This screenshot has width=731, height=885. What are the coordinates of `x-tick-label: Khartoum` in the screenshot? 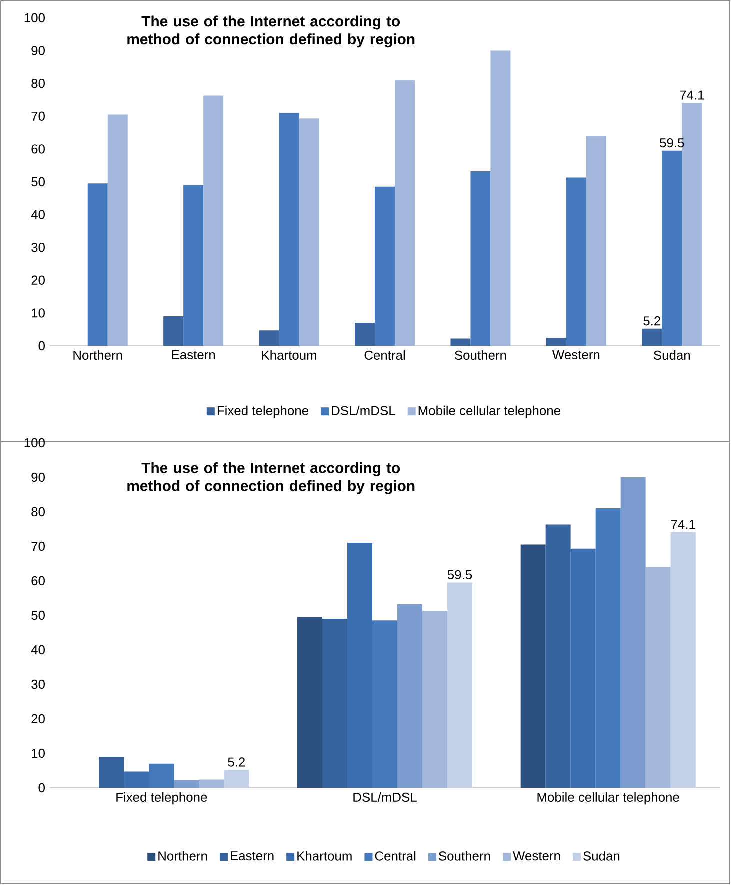 It's located at (289, 355).